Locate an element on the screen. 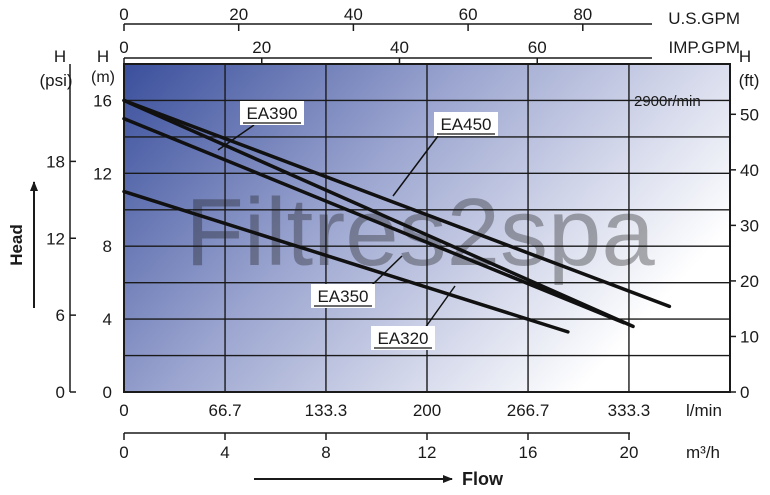 Image resolution: width=770 pixels, height=495 pixels. y-tick-label-ft: 30 is located at coordinates (749, 225).